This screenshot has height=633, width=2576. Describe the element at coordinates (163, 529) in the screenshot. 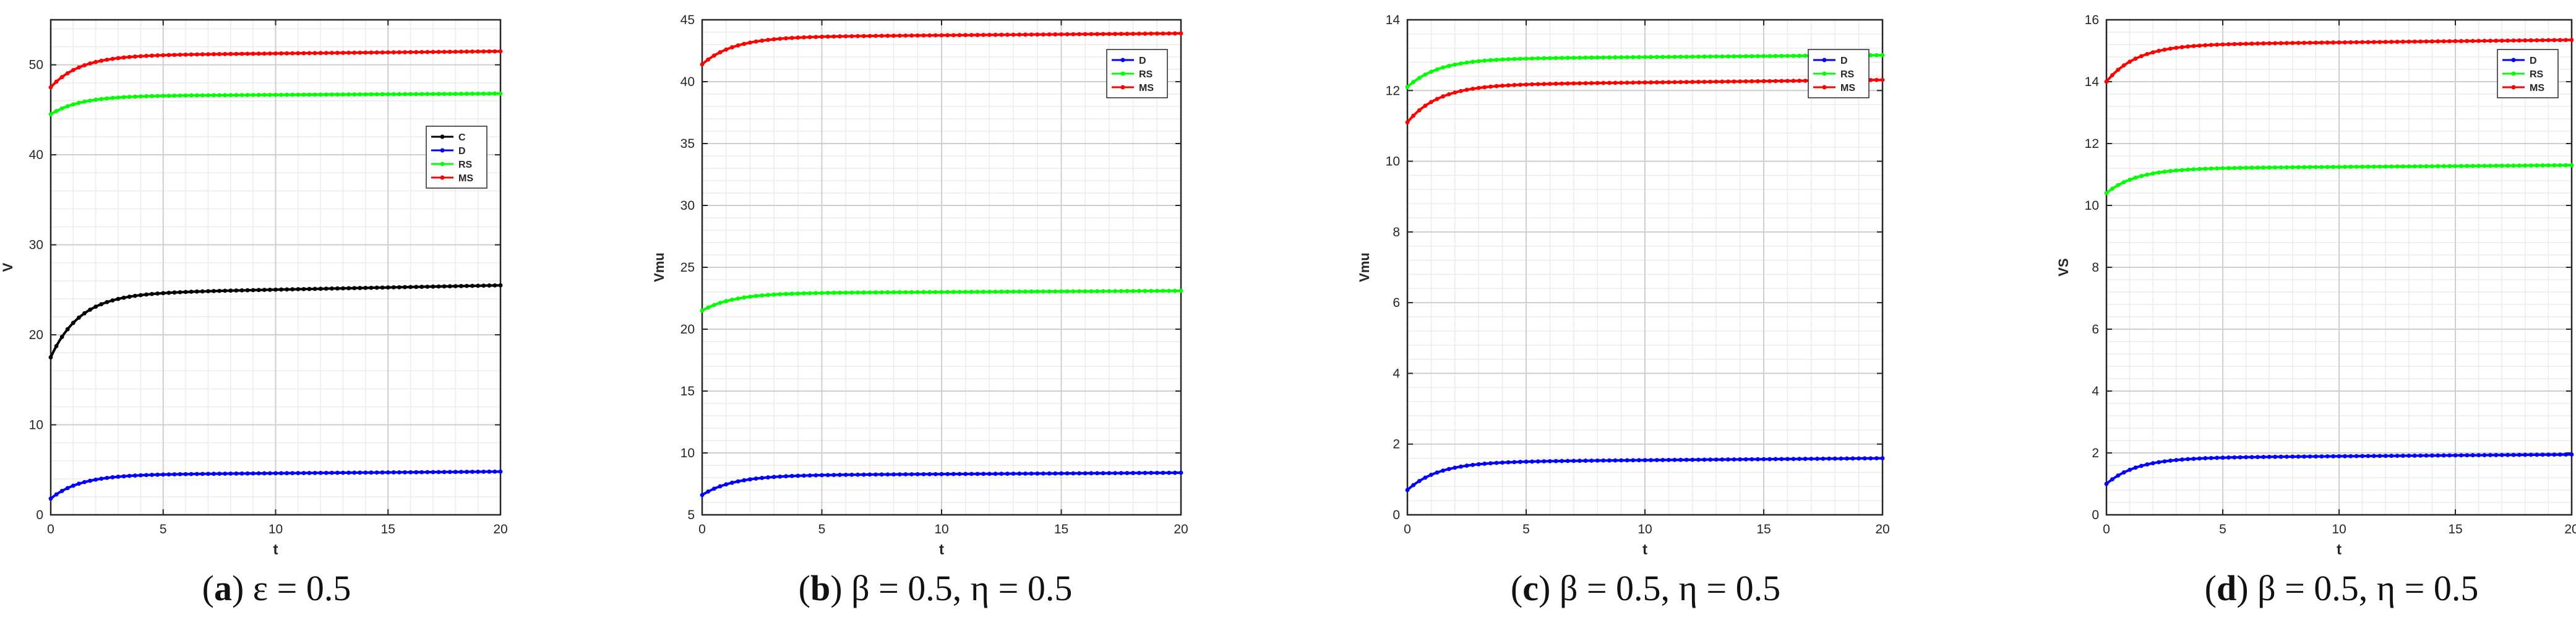

I see `x-tick-label: 5` at that location.